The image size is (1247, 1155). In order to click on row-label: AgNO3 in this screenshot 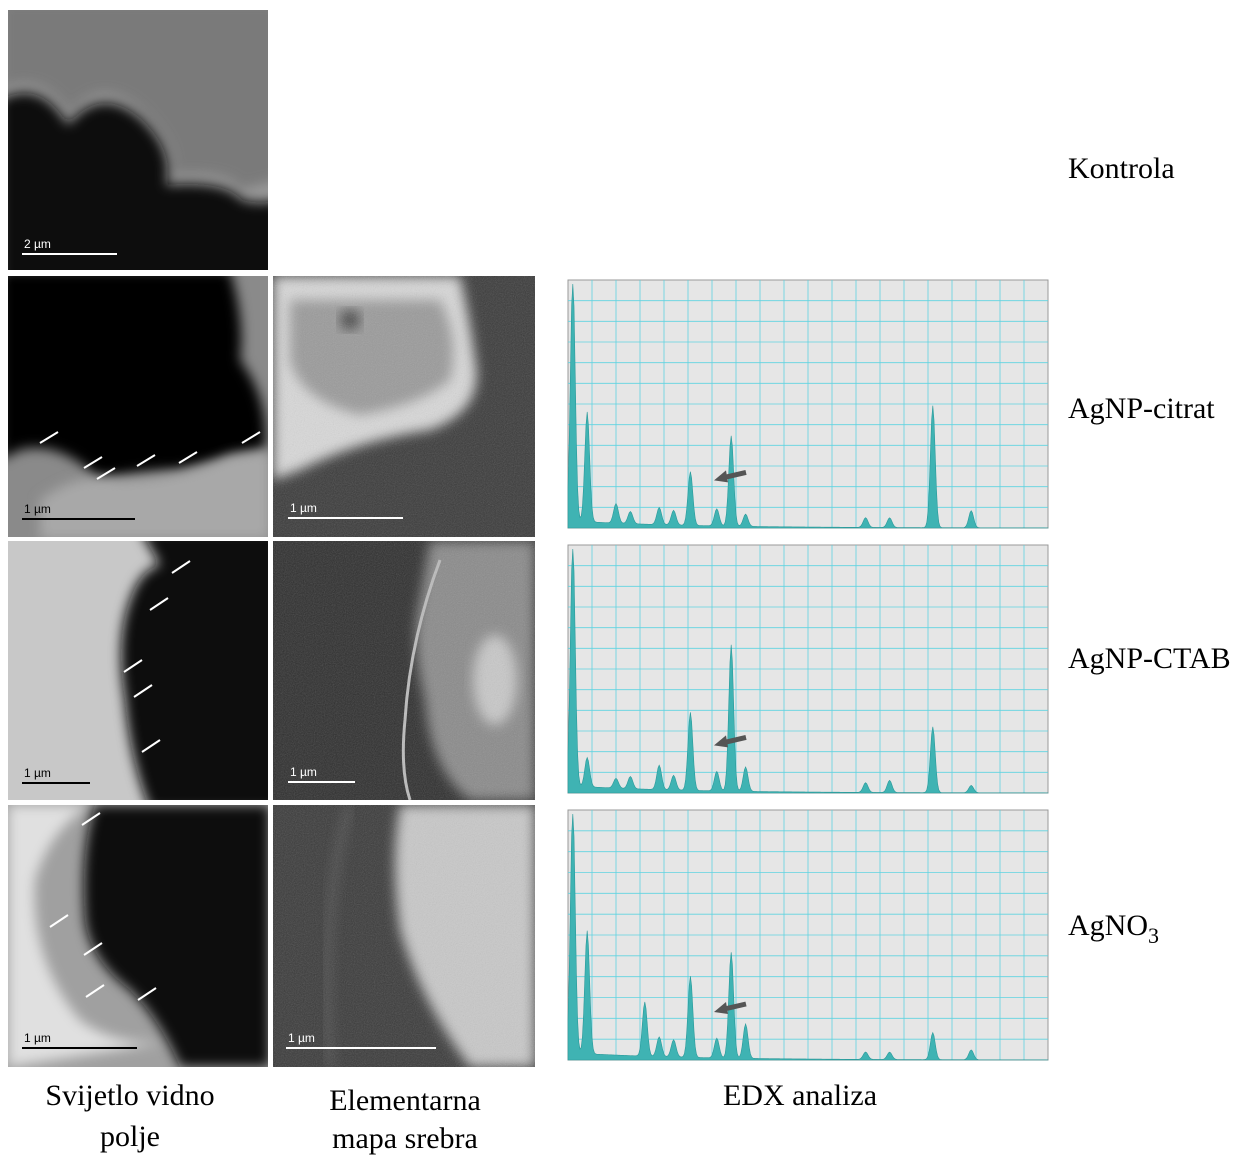, I will do `click(1113, 928)`.